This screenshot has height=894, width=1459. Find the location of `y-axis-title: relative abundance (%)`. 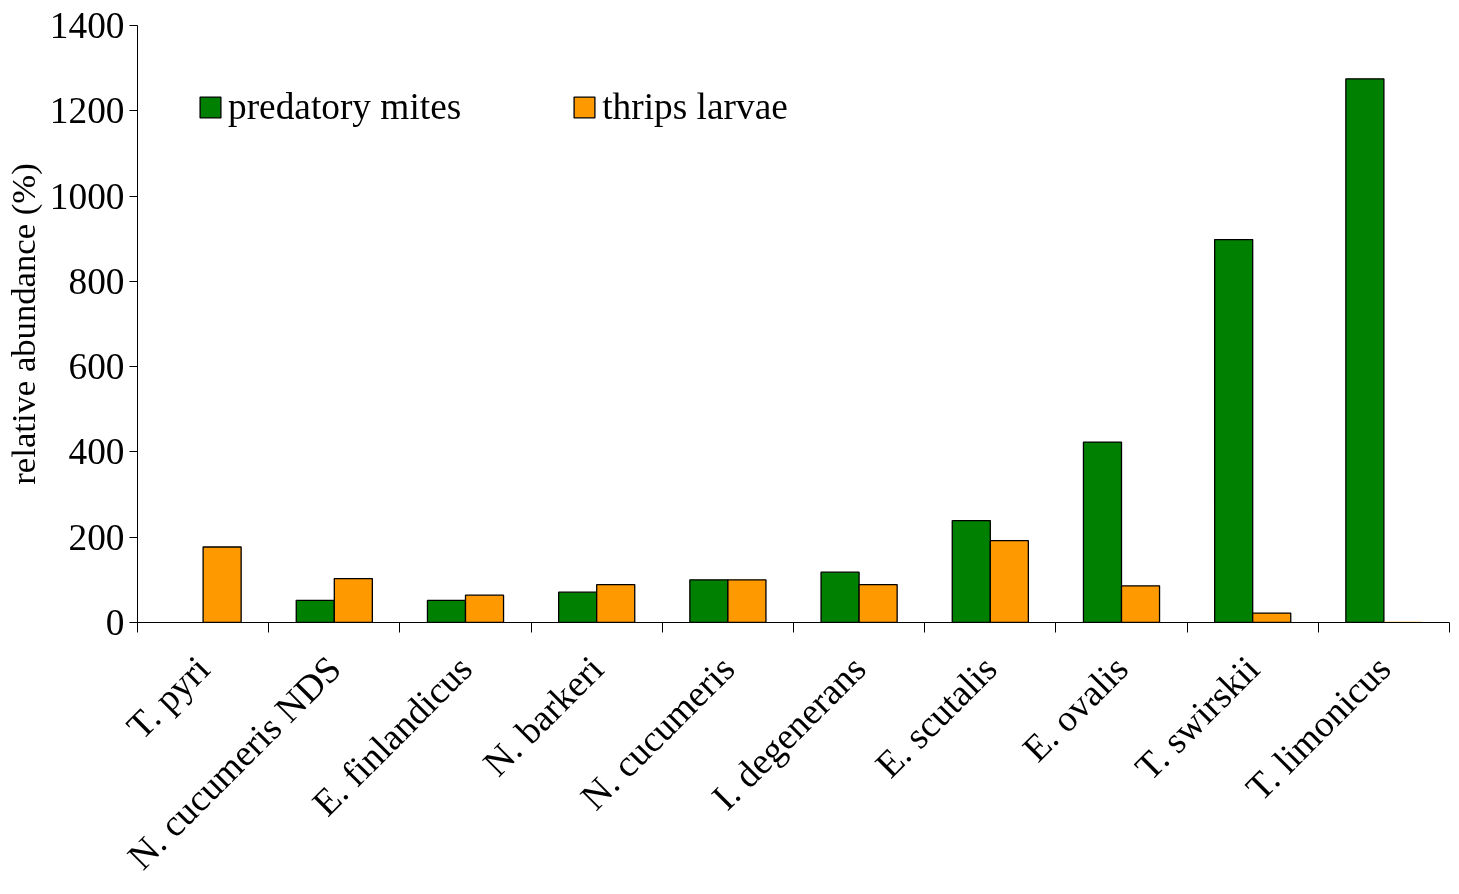

y-axis-title: relative abundance (%) is located at coordinates (23, 324).